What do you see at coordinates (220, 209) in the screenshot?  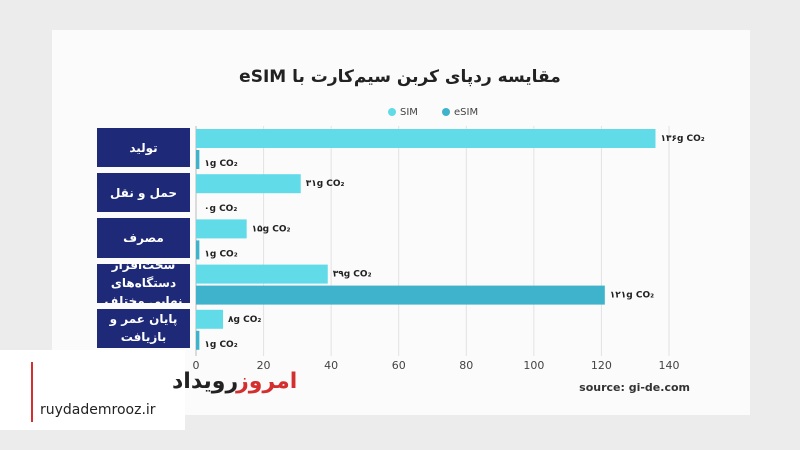 I see `value-label: ۰g CO₂` at bounding box center [220, 209].